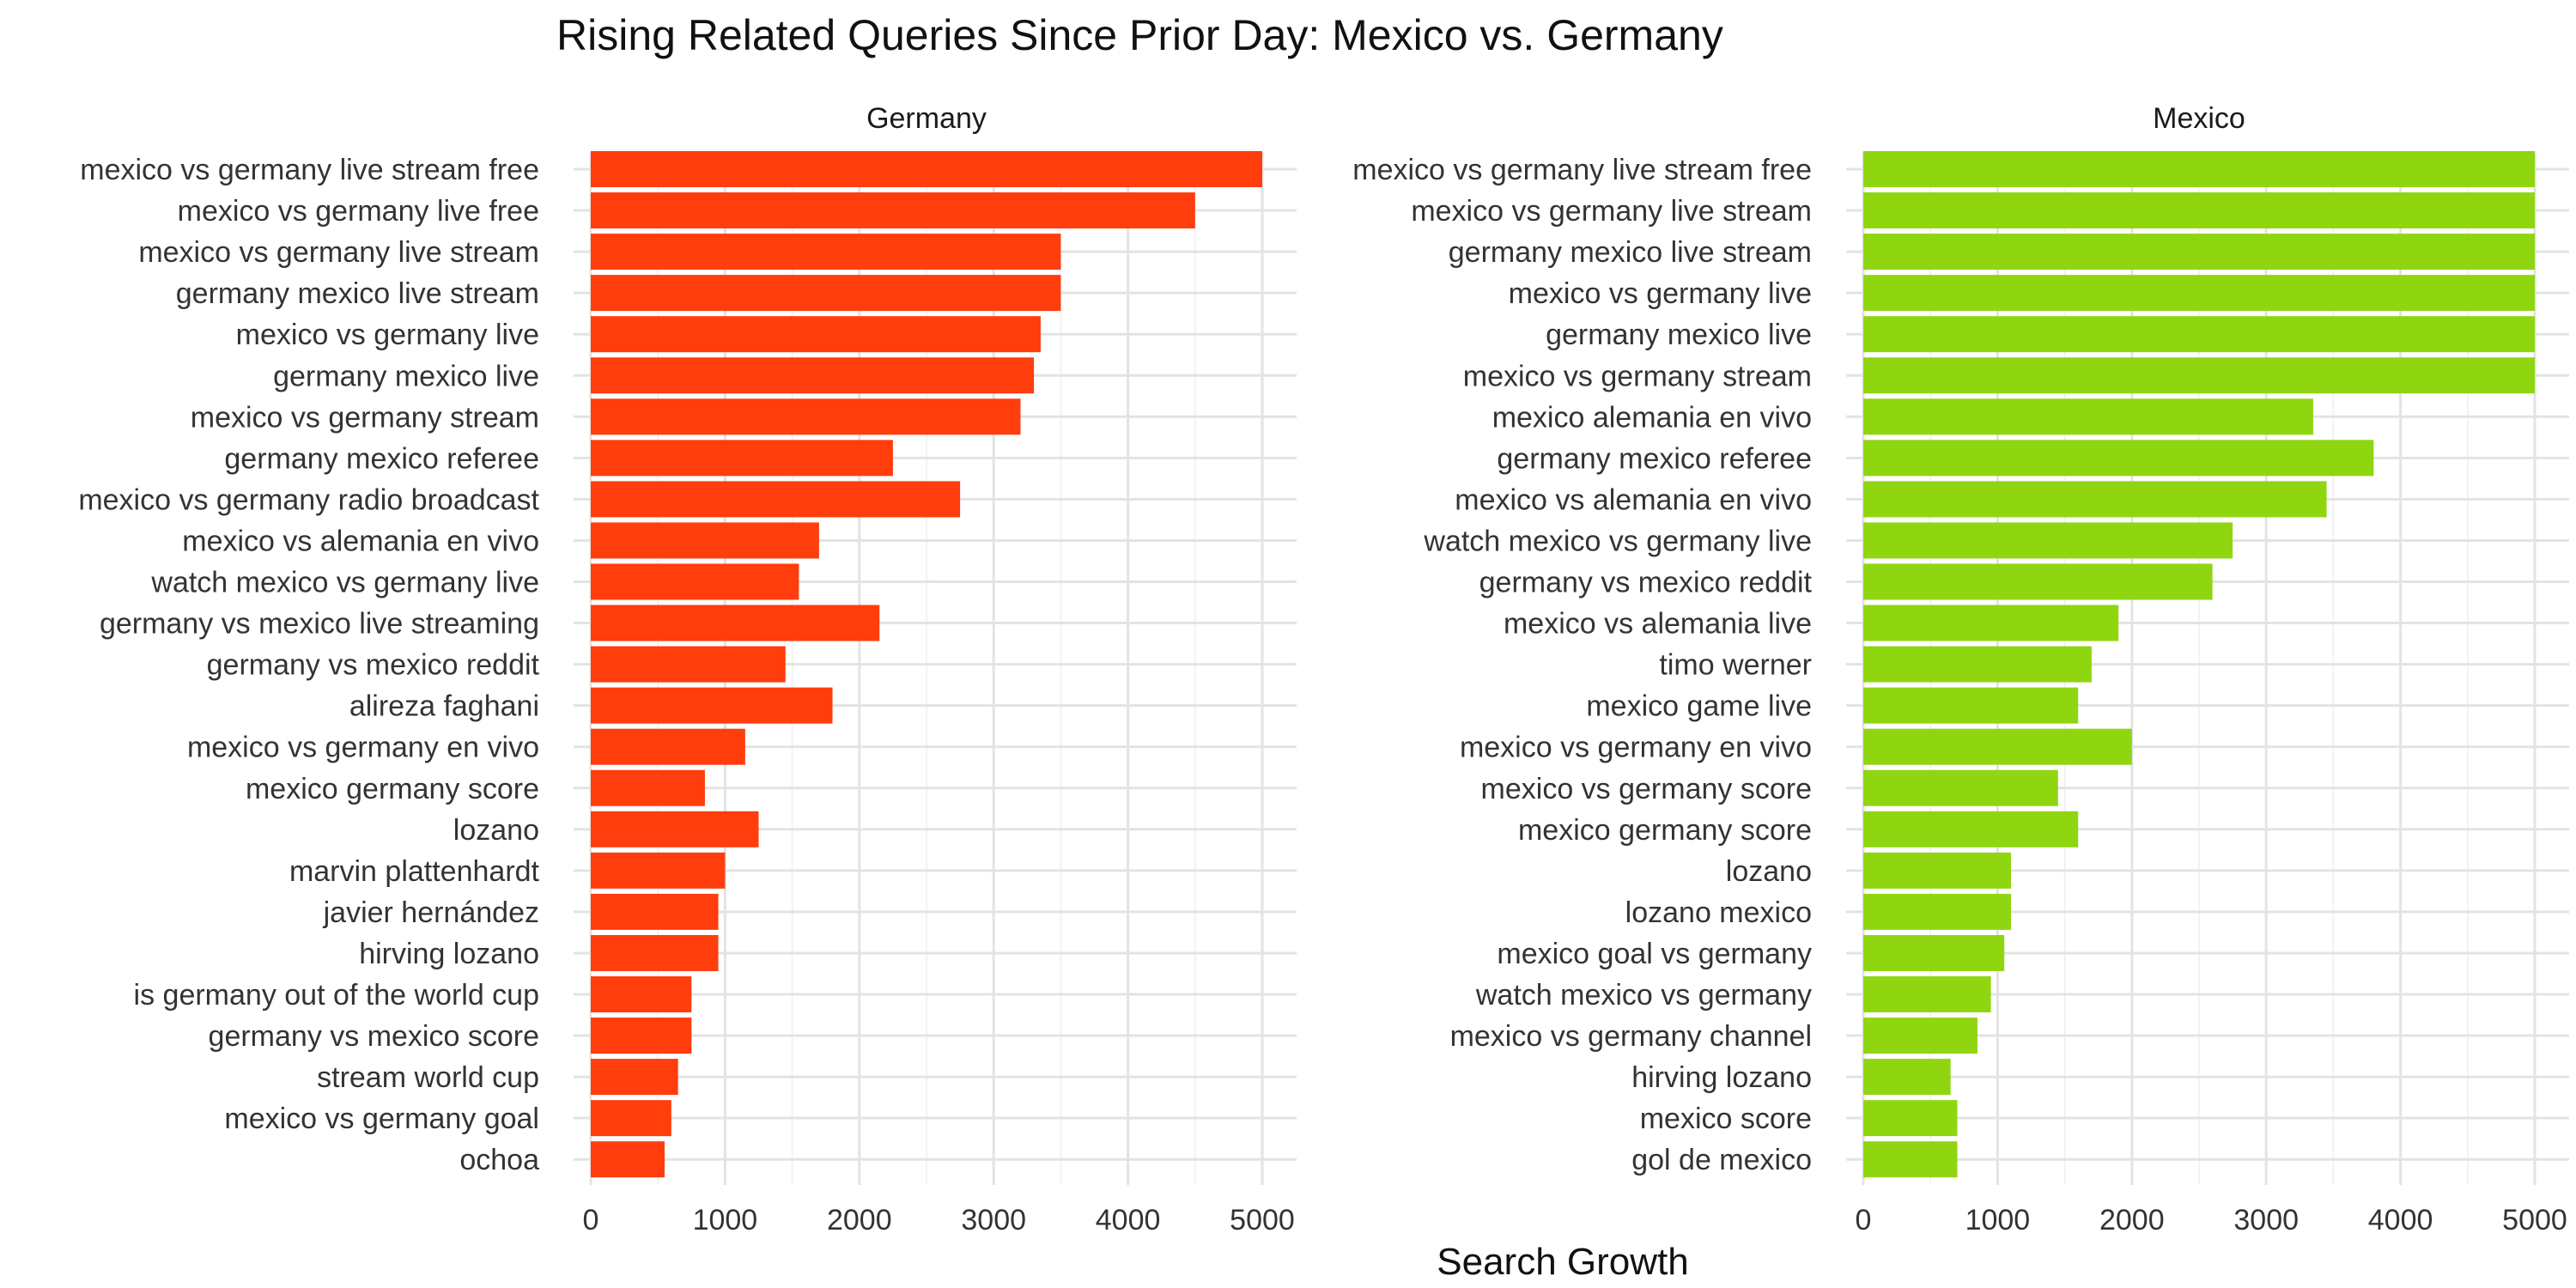  I want to click on category-label: lozano mexico, so click(1718, 913).